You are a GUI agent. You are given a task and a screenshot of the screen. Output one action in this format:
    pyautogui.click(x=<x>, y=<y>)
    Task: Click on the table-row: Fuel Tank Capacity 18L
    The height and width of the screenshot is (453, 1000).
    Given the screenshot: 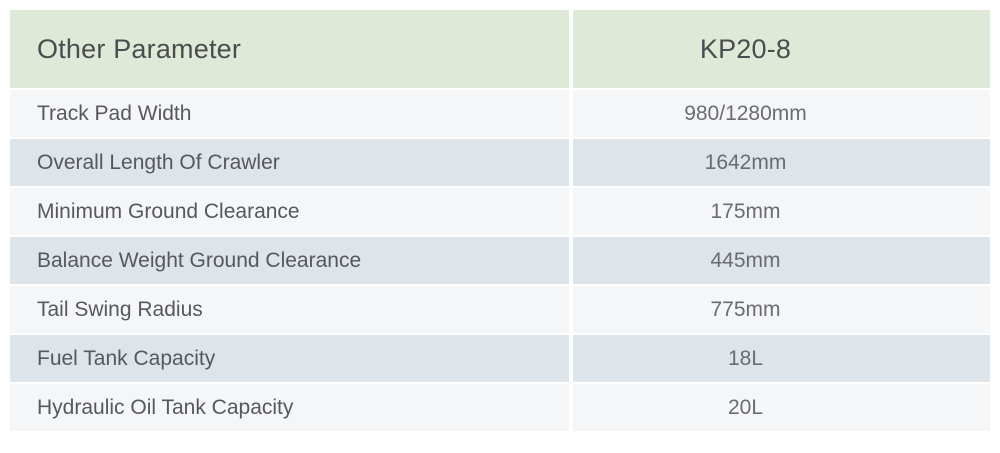 What is the action you would take?
    pyautogui.click(x=500, y=358)
    